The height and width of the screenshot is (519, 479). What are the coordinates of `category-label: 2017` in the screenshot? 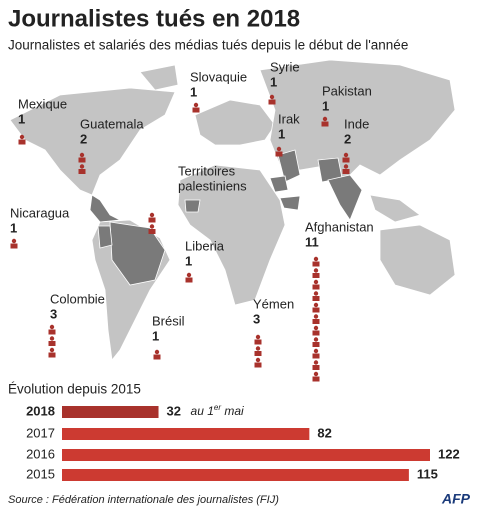 It's located at (40, 432).